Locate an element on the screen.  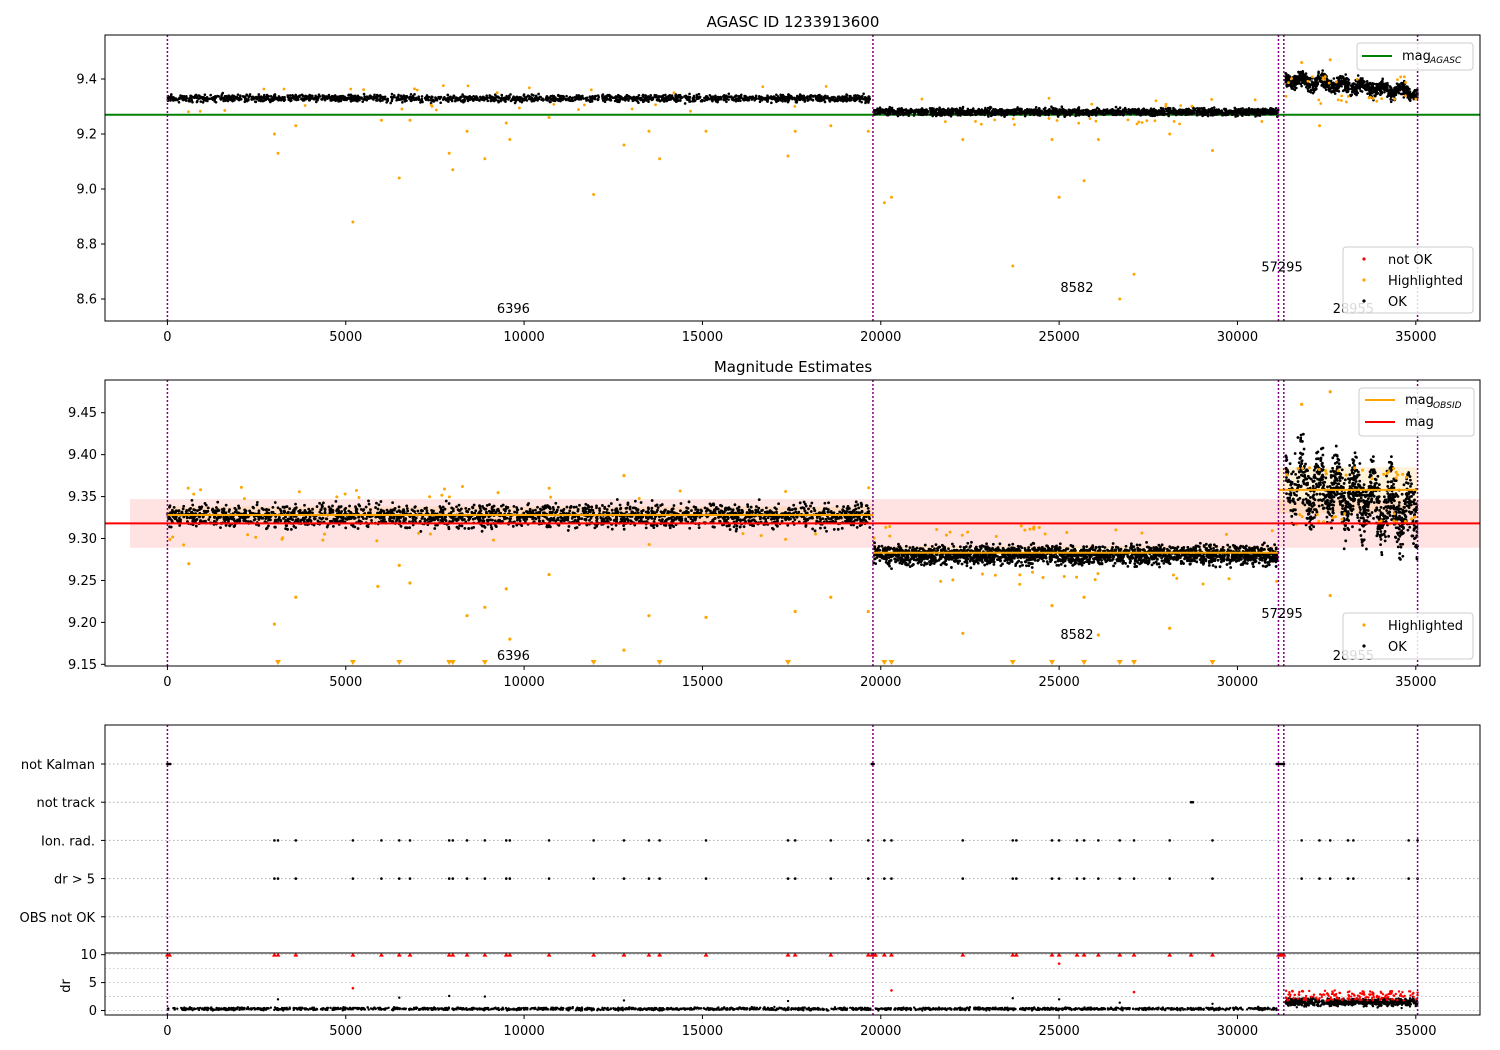
y-tick-label: 8.6 is located at coordinates (86, 300).